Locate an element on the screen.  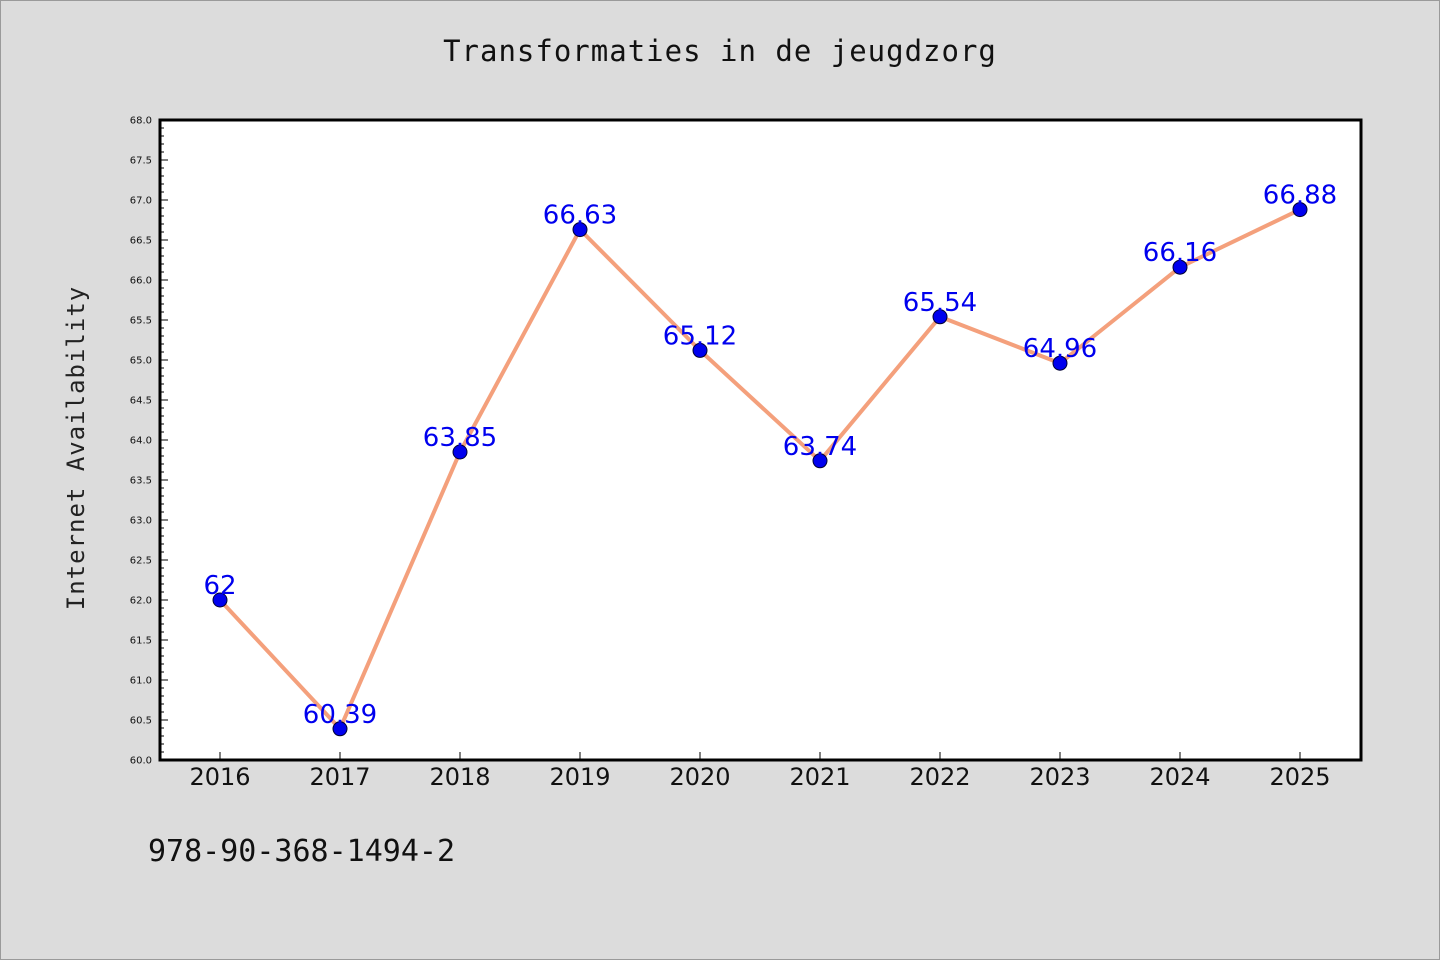
chart-title: Transformaties in de jeugdzorg is located at coordinates (720, 51).